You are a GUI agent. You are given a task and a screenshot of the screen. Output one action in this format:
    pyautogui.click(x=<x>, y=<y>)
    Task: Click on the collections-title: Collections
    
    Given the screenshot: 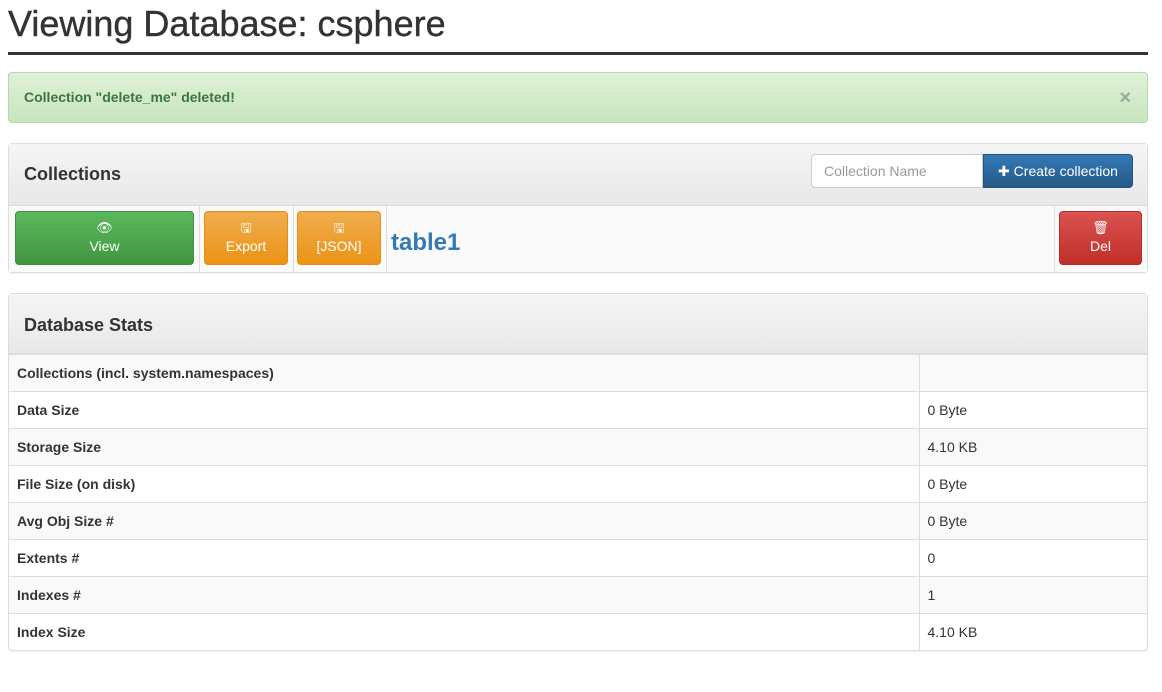 What is the action you would take?
    pyautogui.click(x=73, y=174)
    